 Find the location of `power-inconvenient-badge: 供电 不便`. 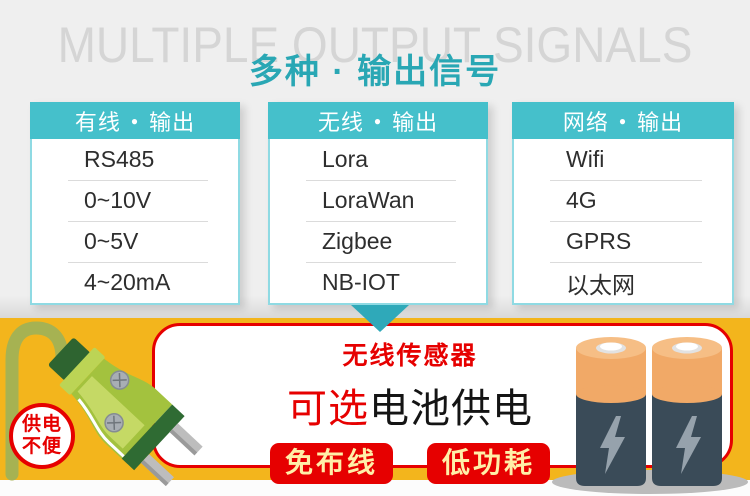

power-inconvenient-badge: 供电 不便 is located at coordinates (42, 436).